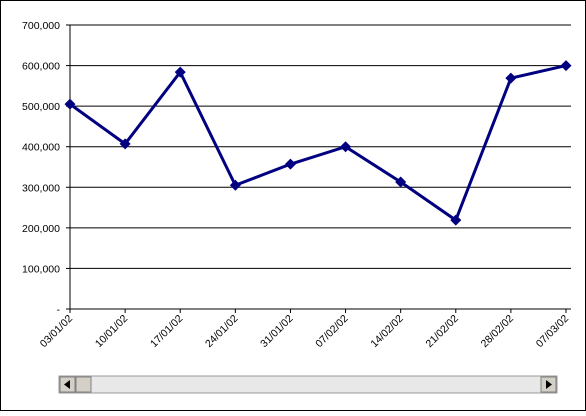  Describe the element at coordinates (67, 384) in the screenshot. I see `left-arrow` at that location.